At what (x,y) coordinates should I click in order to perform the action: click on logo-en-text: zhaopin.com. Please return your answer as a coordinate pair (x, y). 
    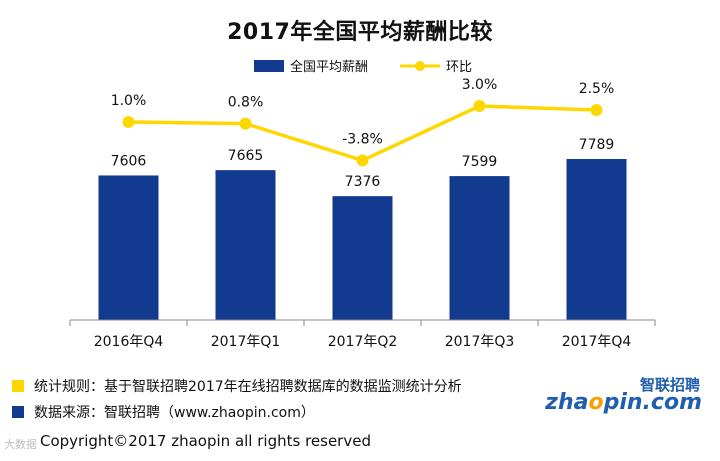
    Looking at the image, I should click on (623, 402).